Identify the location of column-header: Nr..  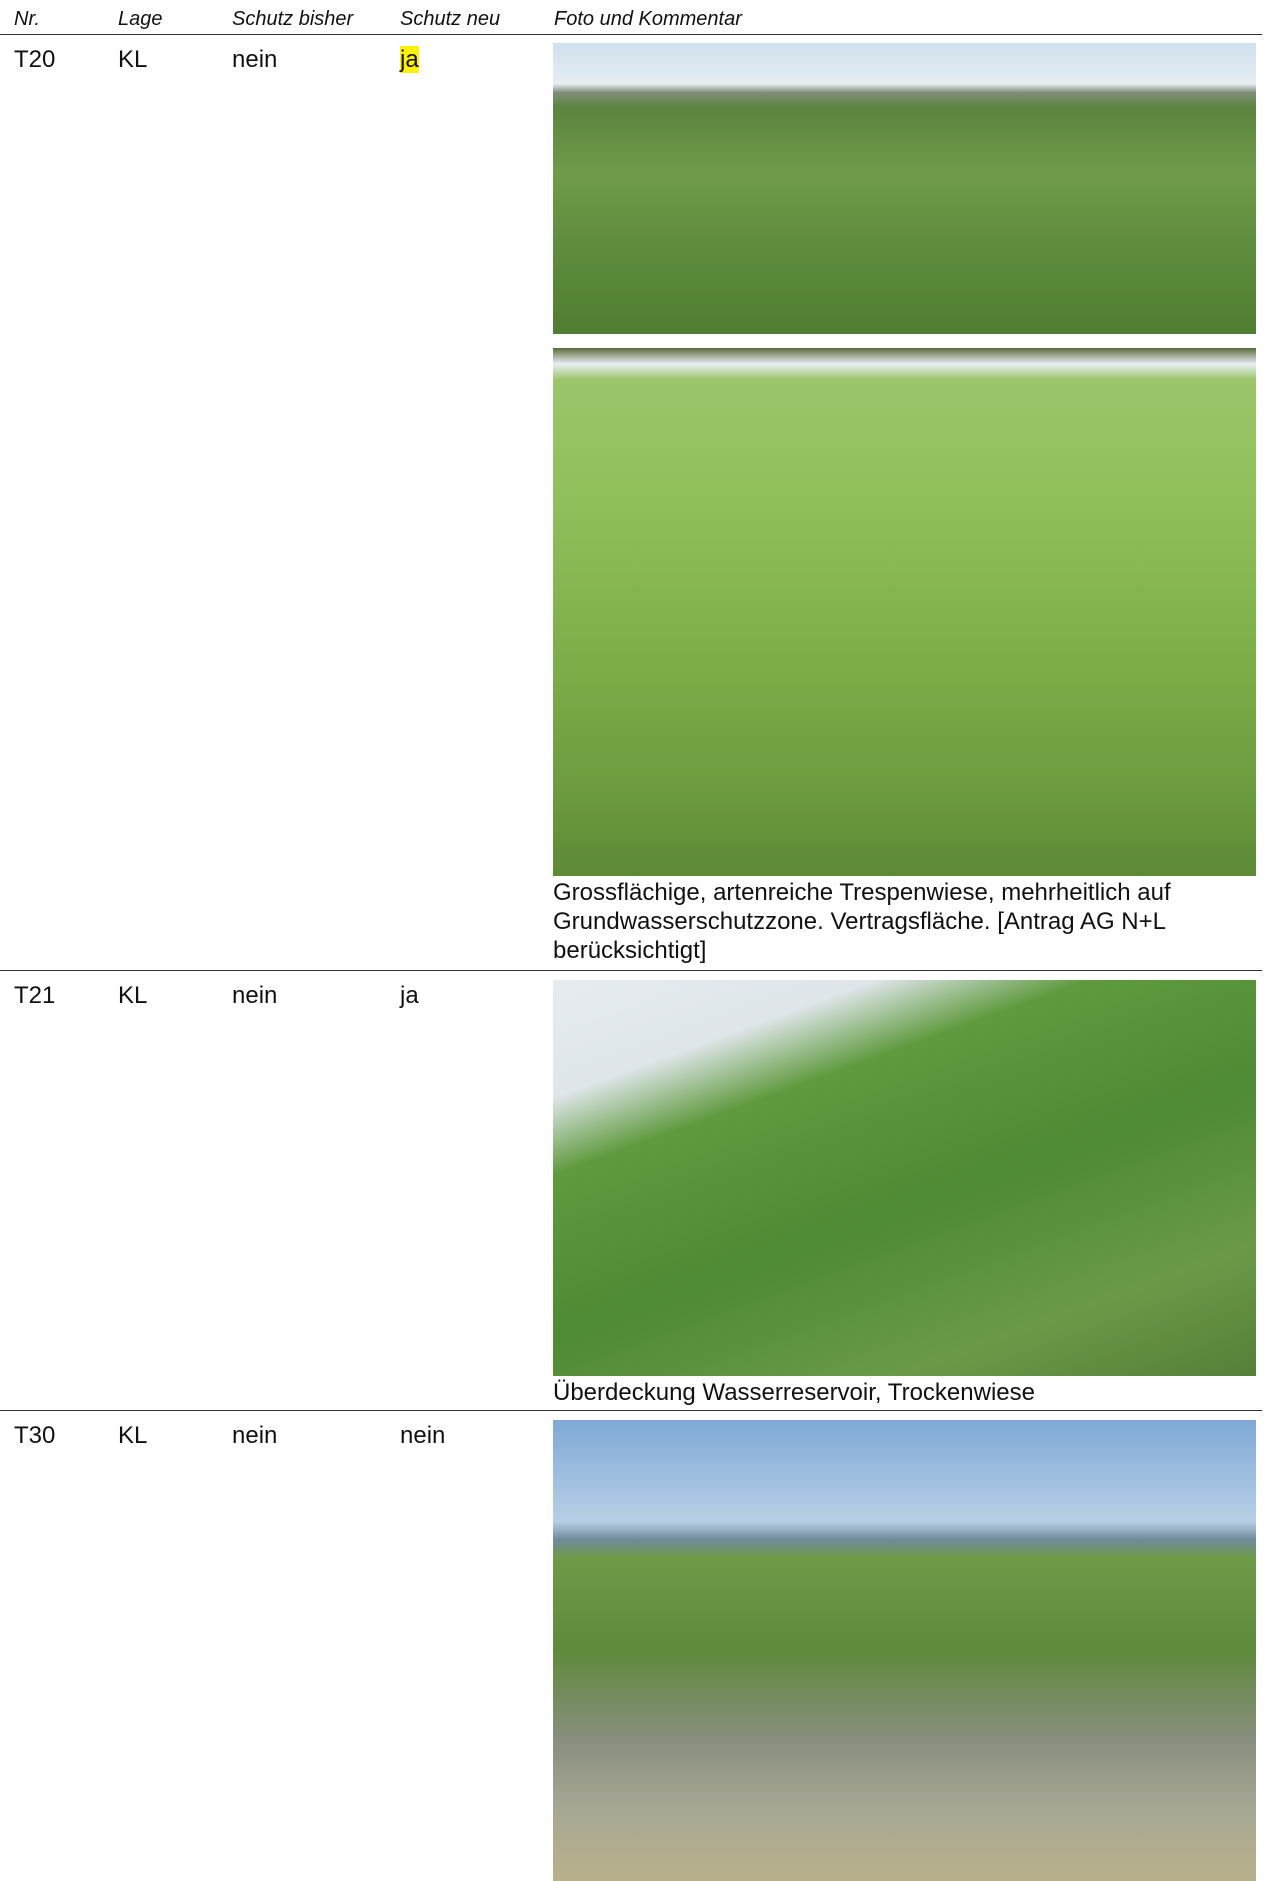
(27, 19).